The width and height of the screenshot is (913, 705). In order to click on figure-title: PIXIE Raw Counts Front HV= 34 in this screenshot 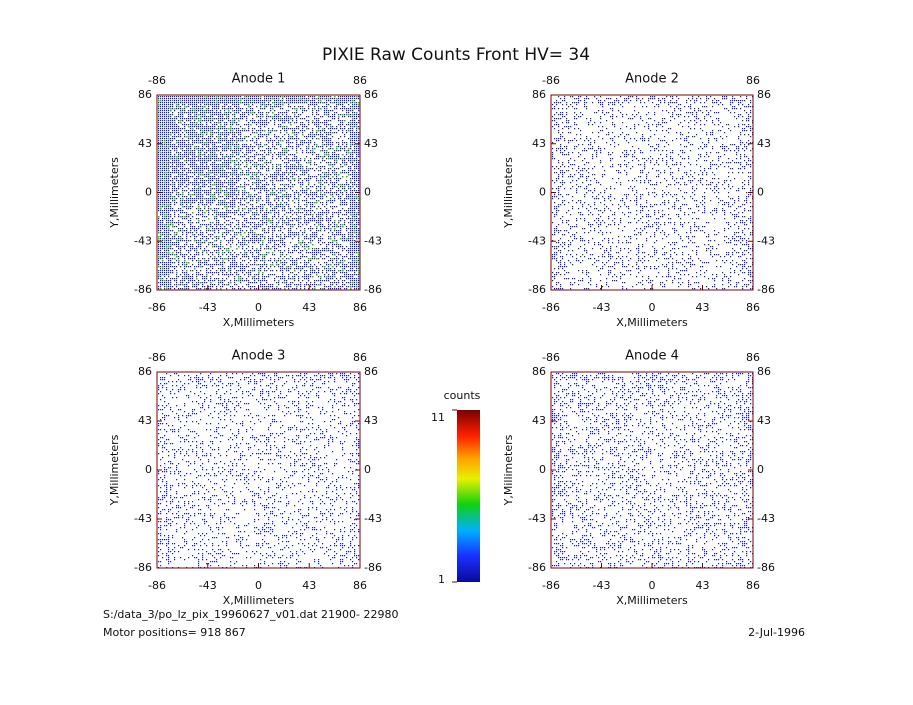, I will do `click(456, 55)`.